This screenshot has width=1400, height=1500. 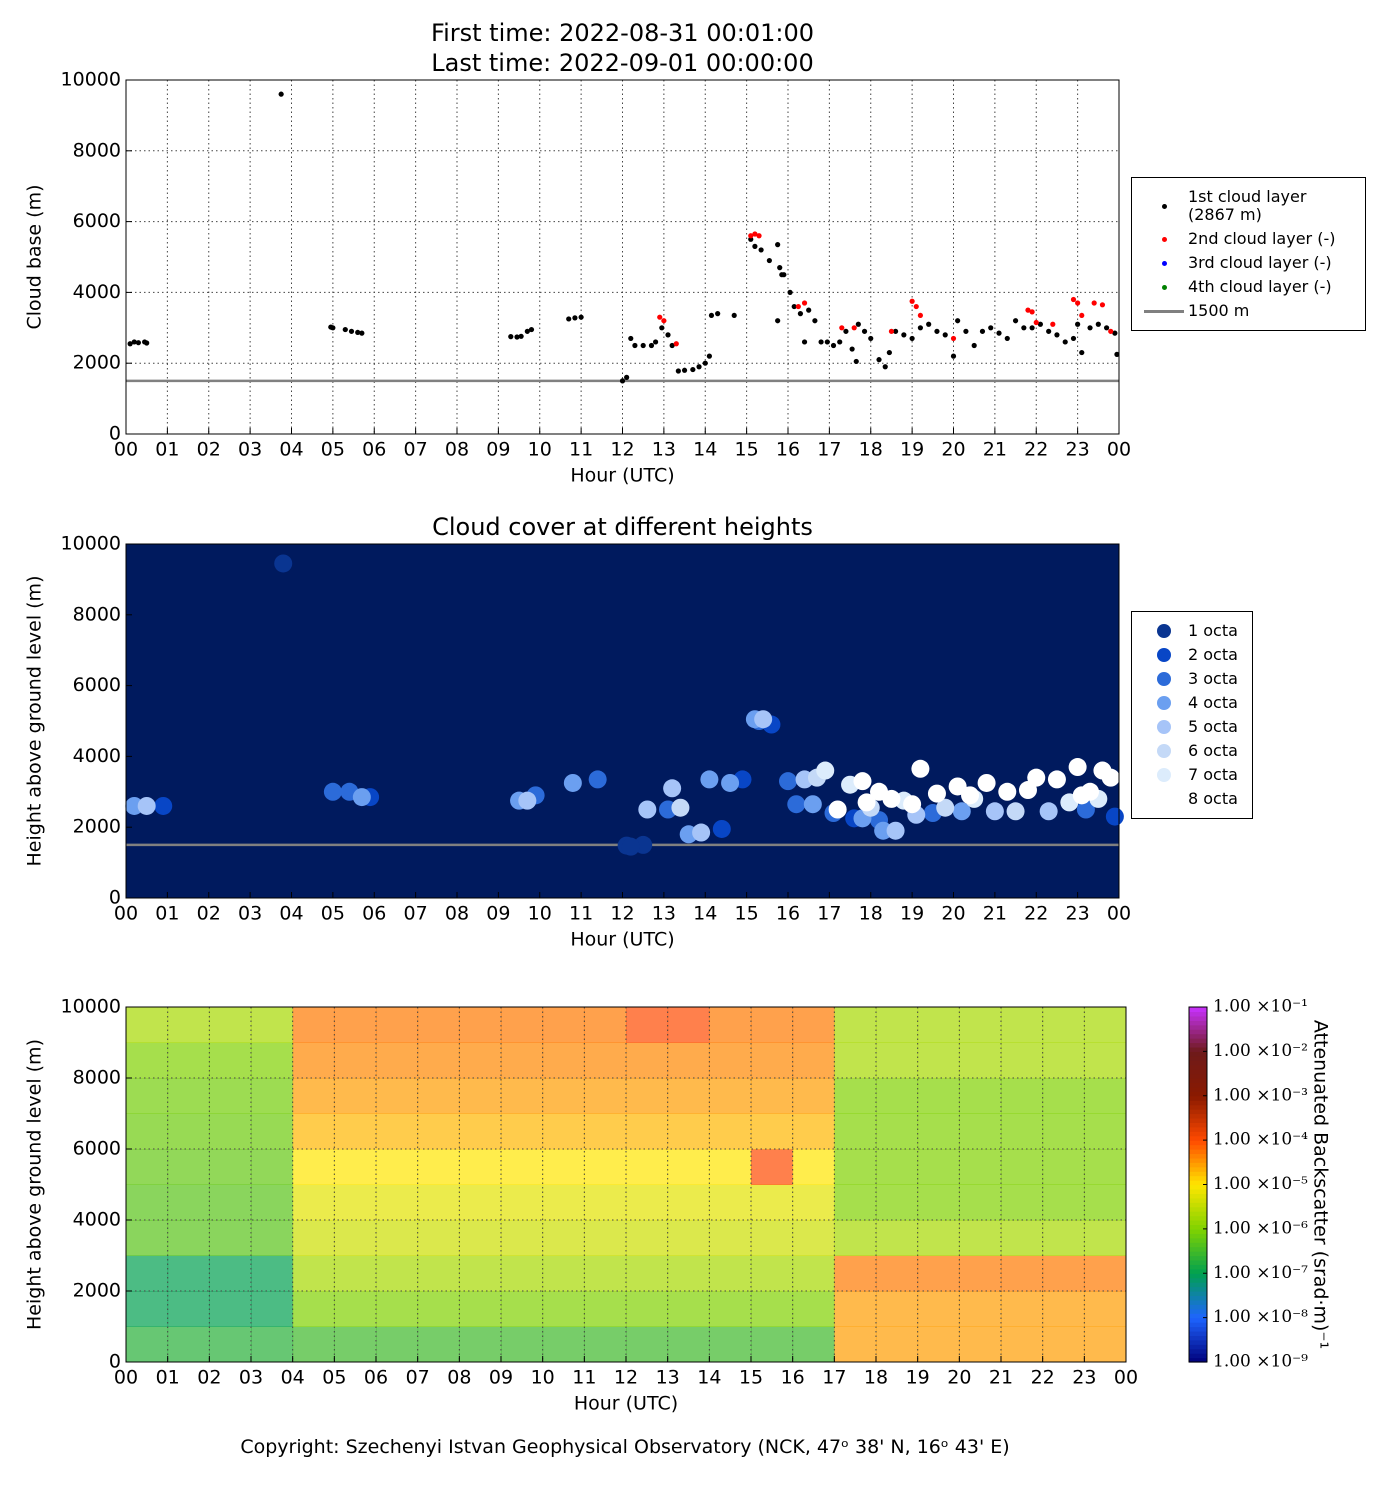 What do you see at coordinates (1036, 450) in the screenshot?
I see `x-tick-label: 22` at bounding box center [1036, 450].